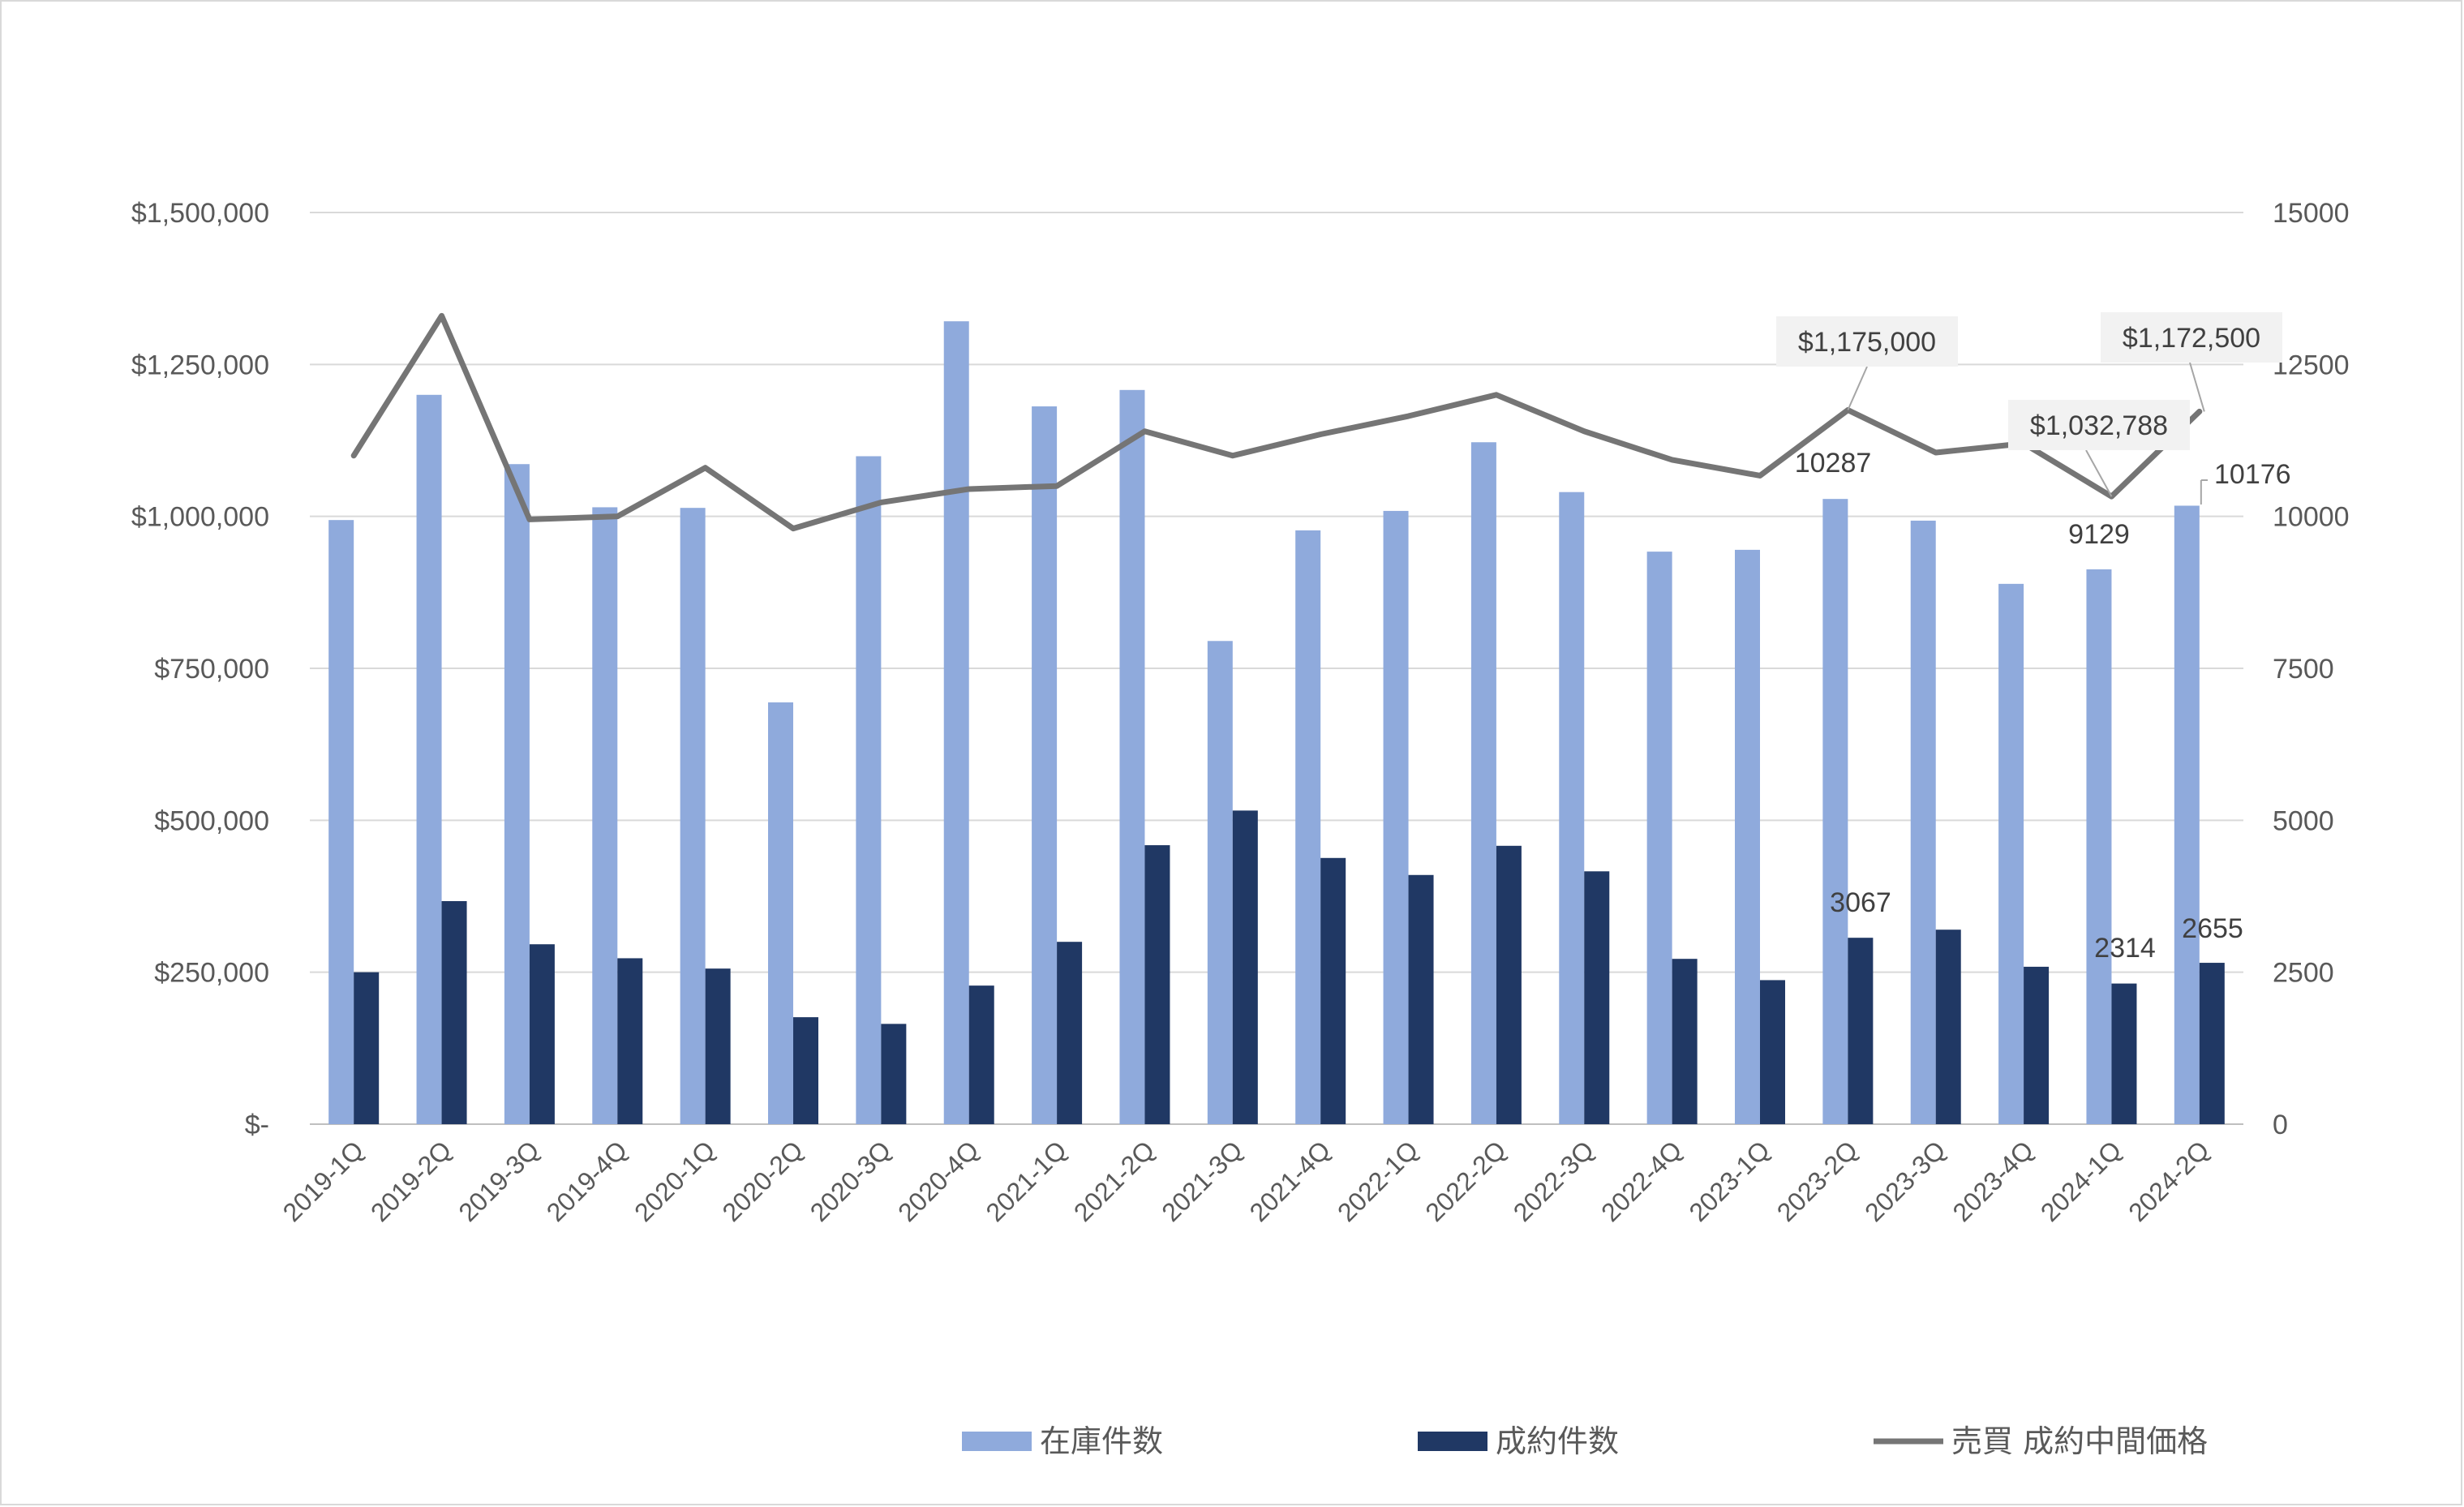 Image resolution: width=2464 pixels, height=1507 pixels. Describe the element at coordinates (1290, 1181) in the screenshot. I see `x-tick-label: 2021-4Q` at that location.